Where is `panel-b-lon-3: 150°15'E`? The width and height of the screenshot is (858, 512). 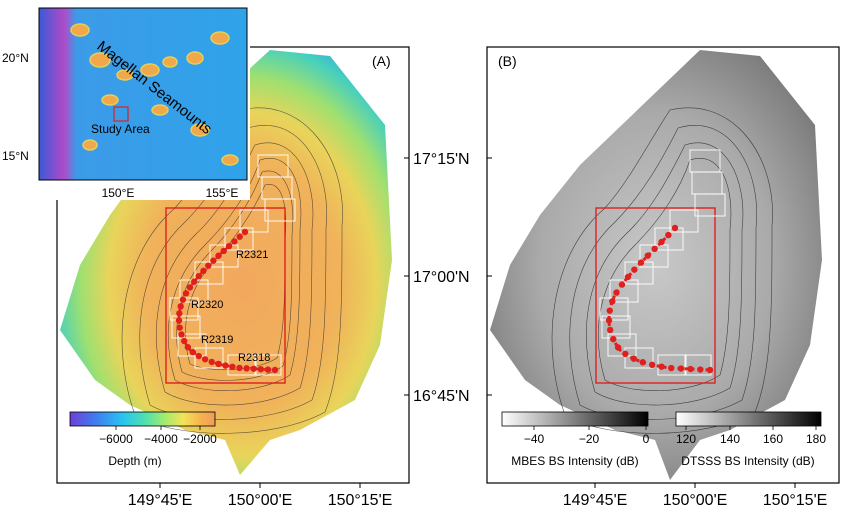
panel-b-lon-3: 150°15'E is located at coordinates (795, 500).